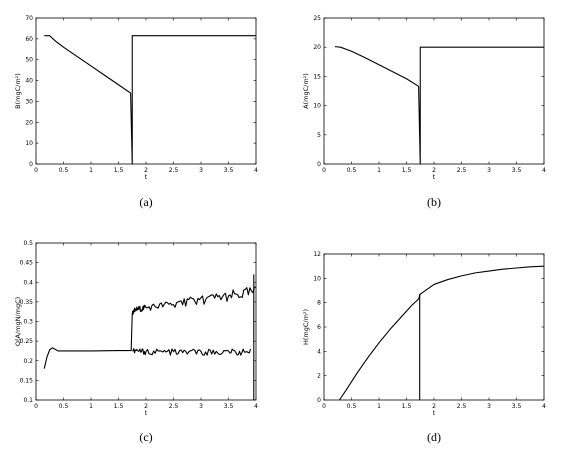  Describe the element at coordinates (29, 81) in the screenshot. I see `y-tick-label: 40` at that location.